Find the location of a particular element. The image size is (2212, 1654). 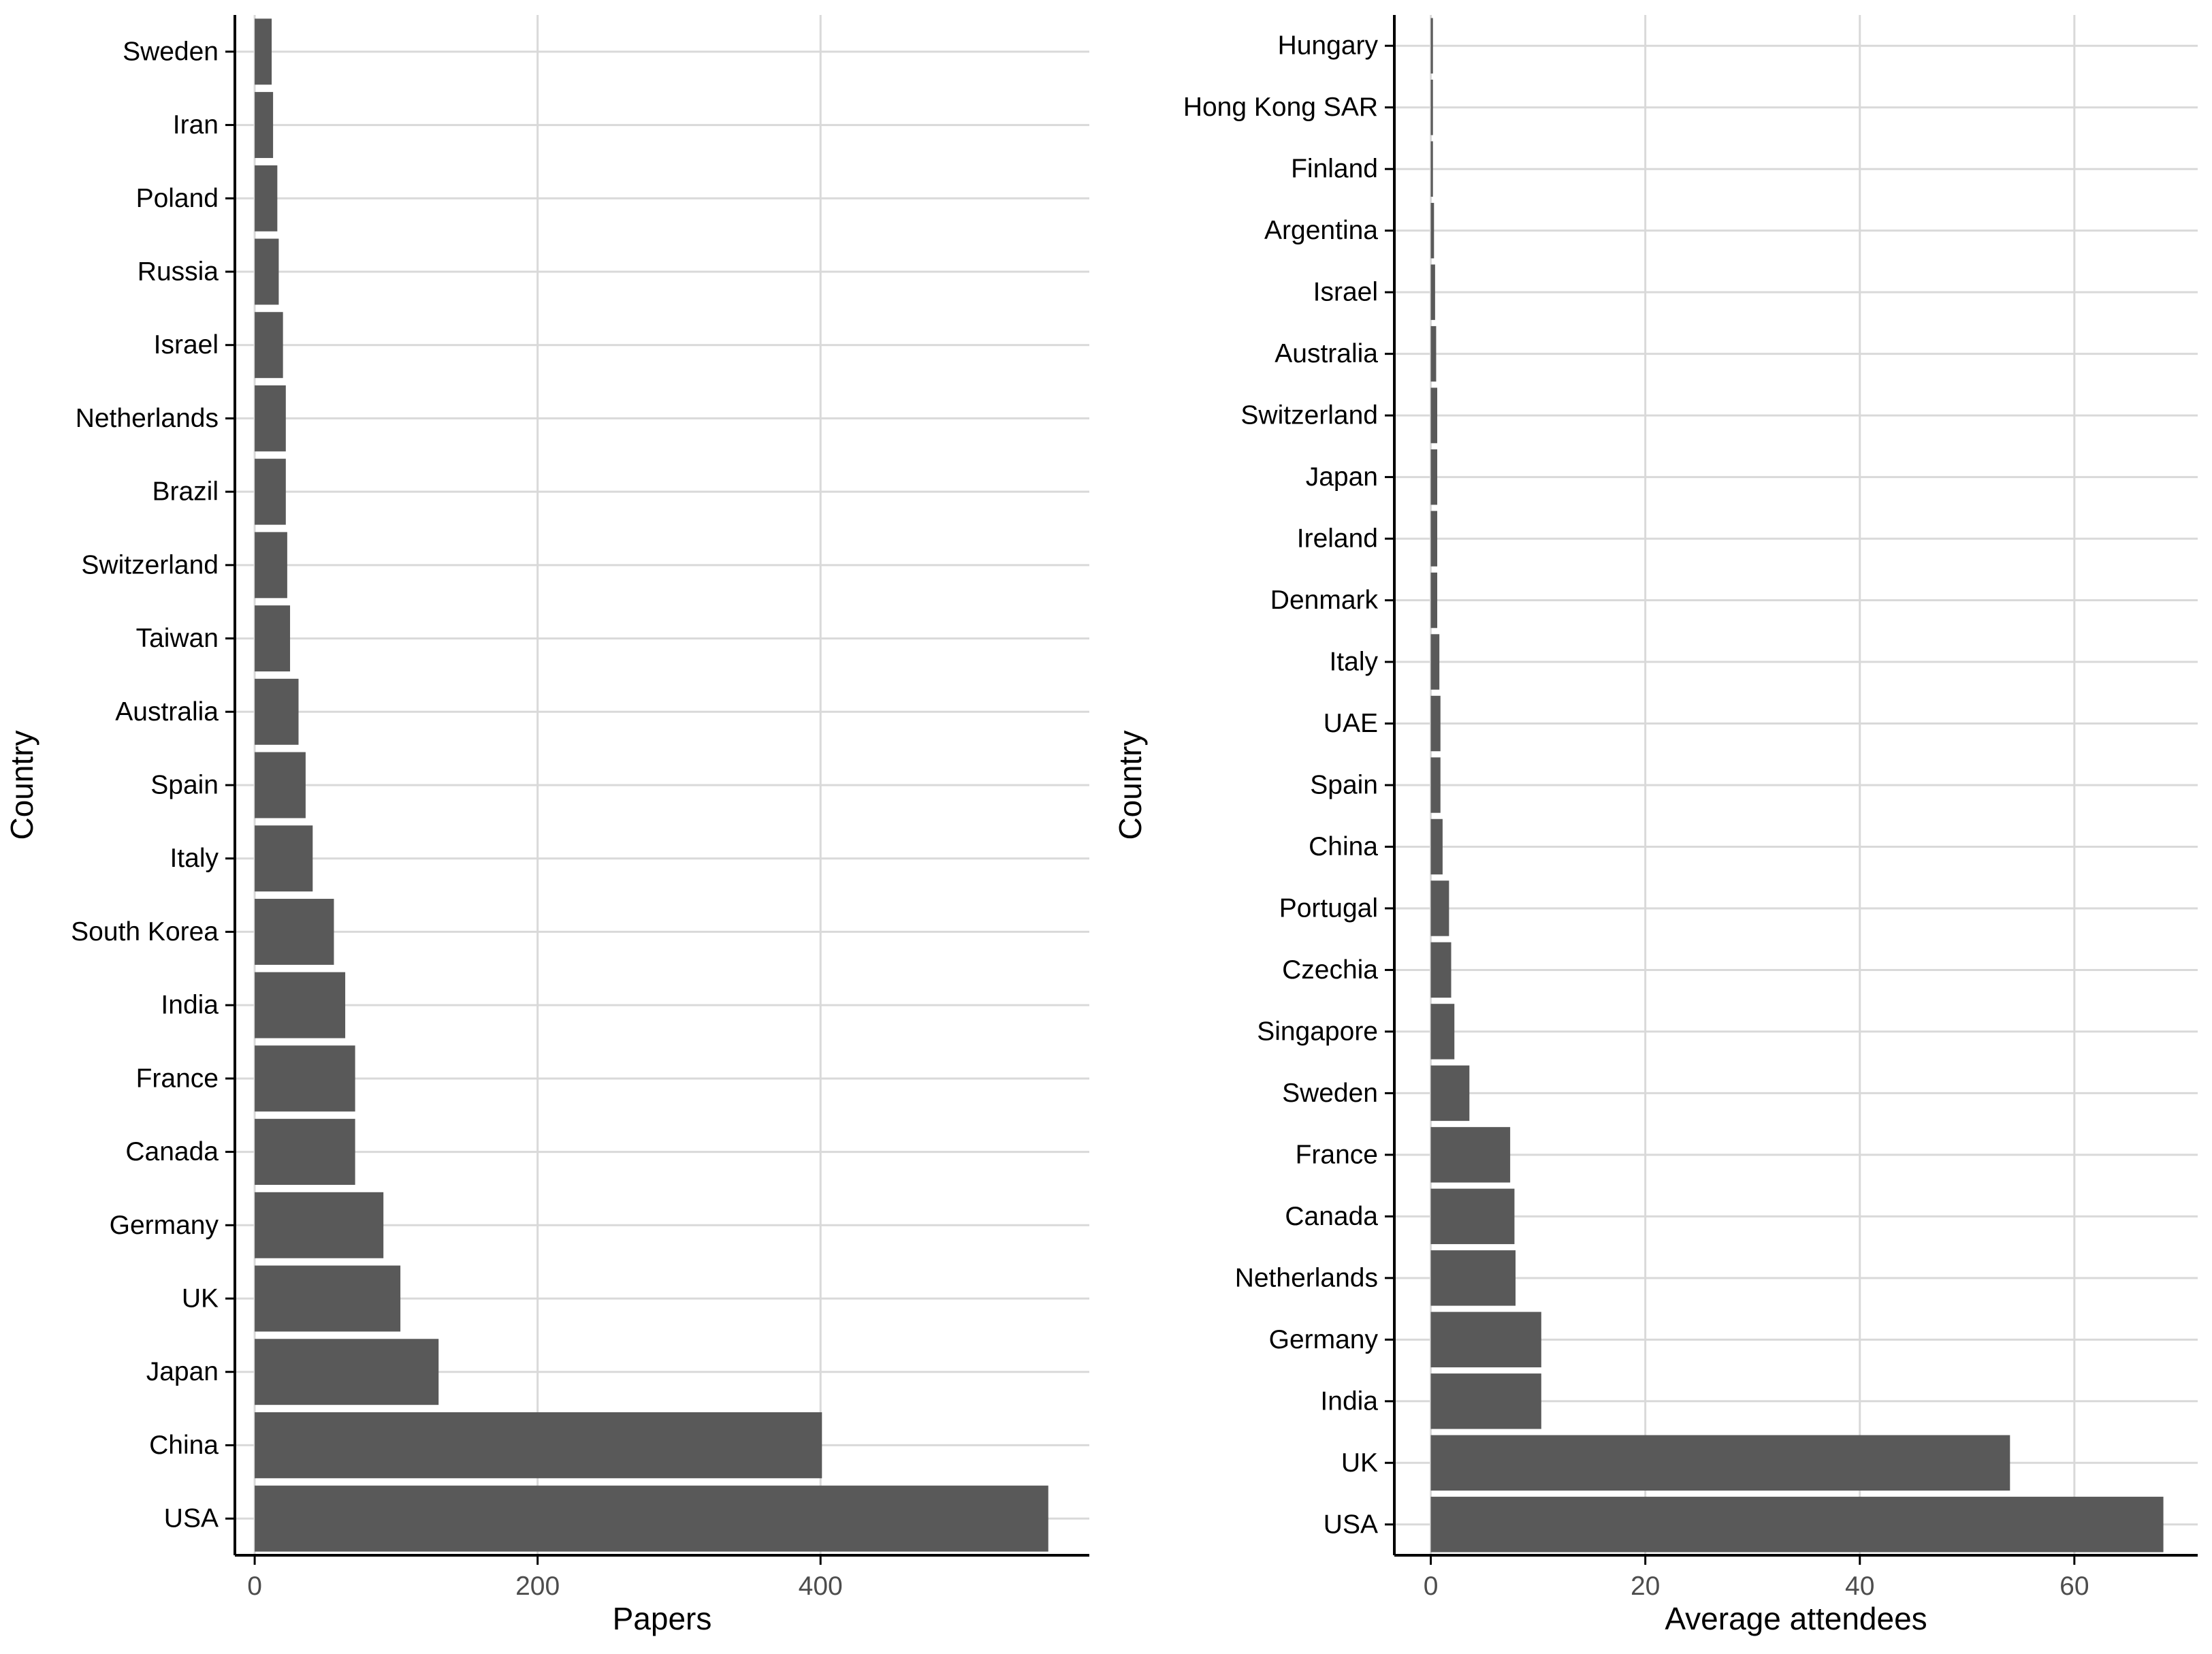

attendees-category-label: Czechia is located at coordinates (1330, 970).